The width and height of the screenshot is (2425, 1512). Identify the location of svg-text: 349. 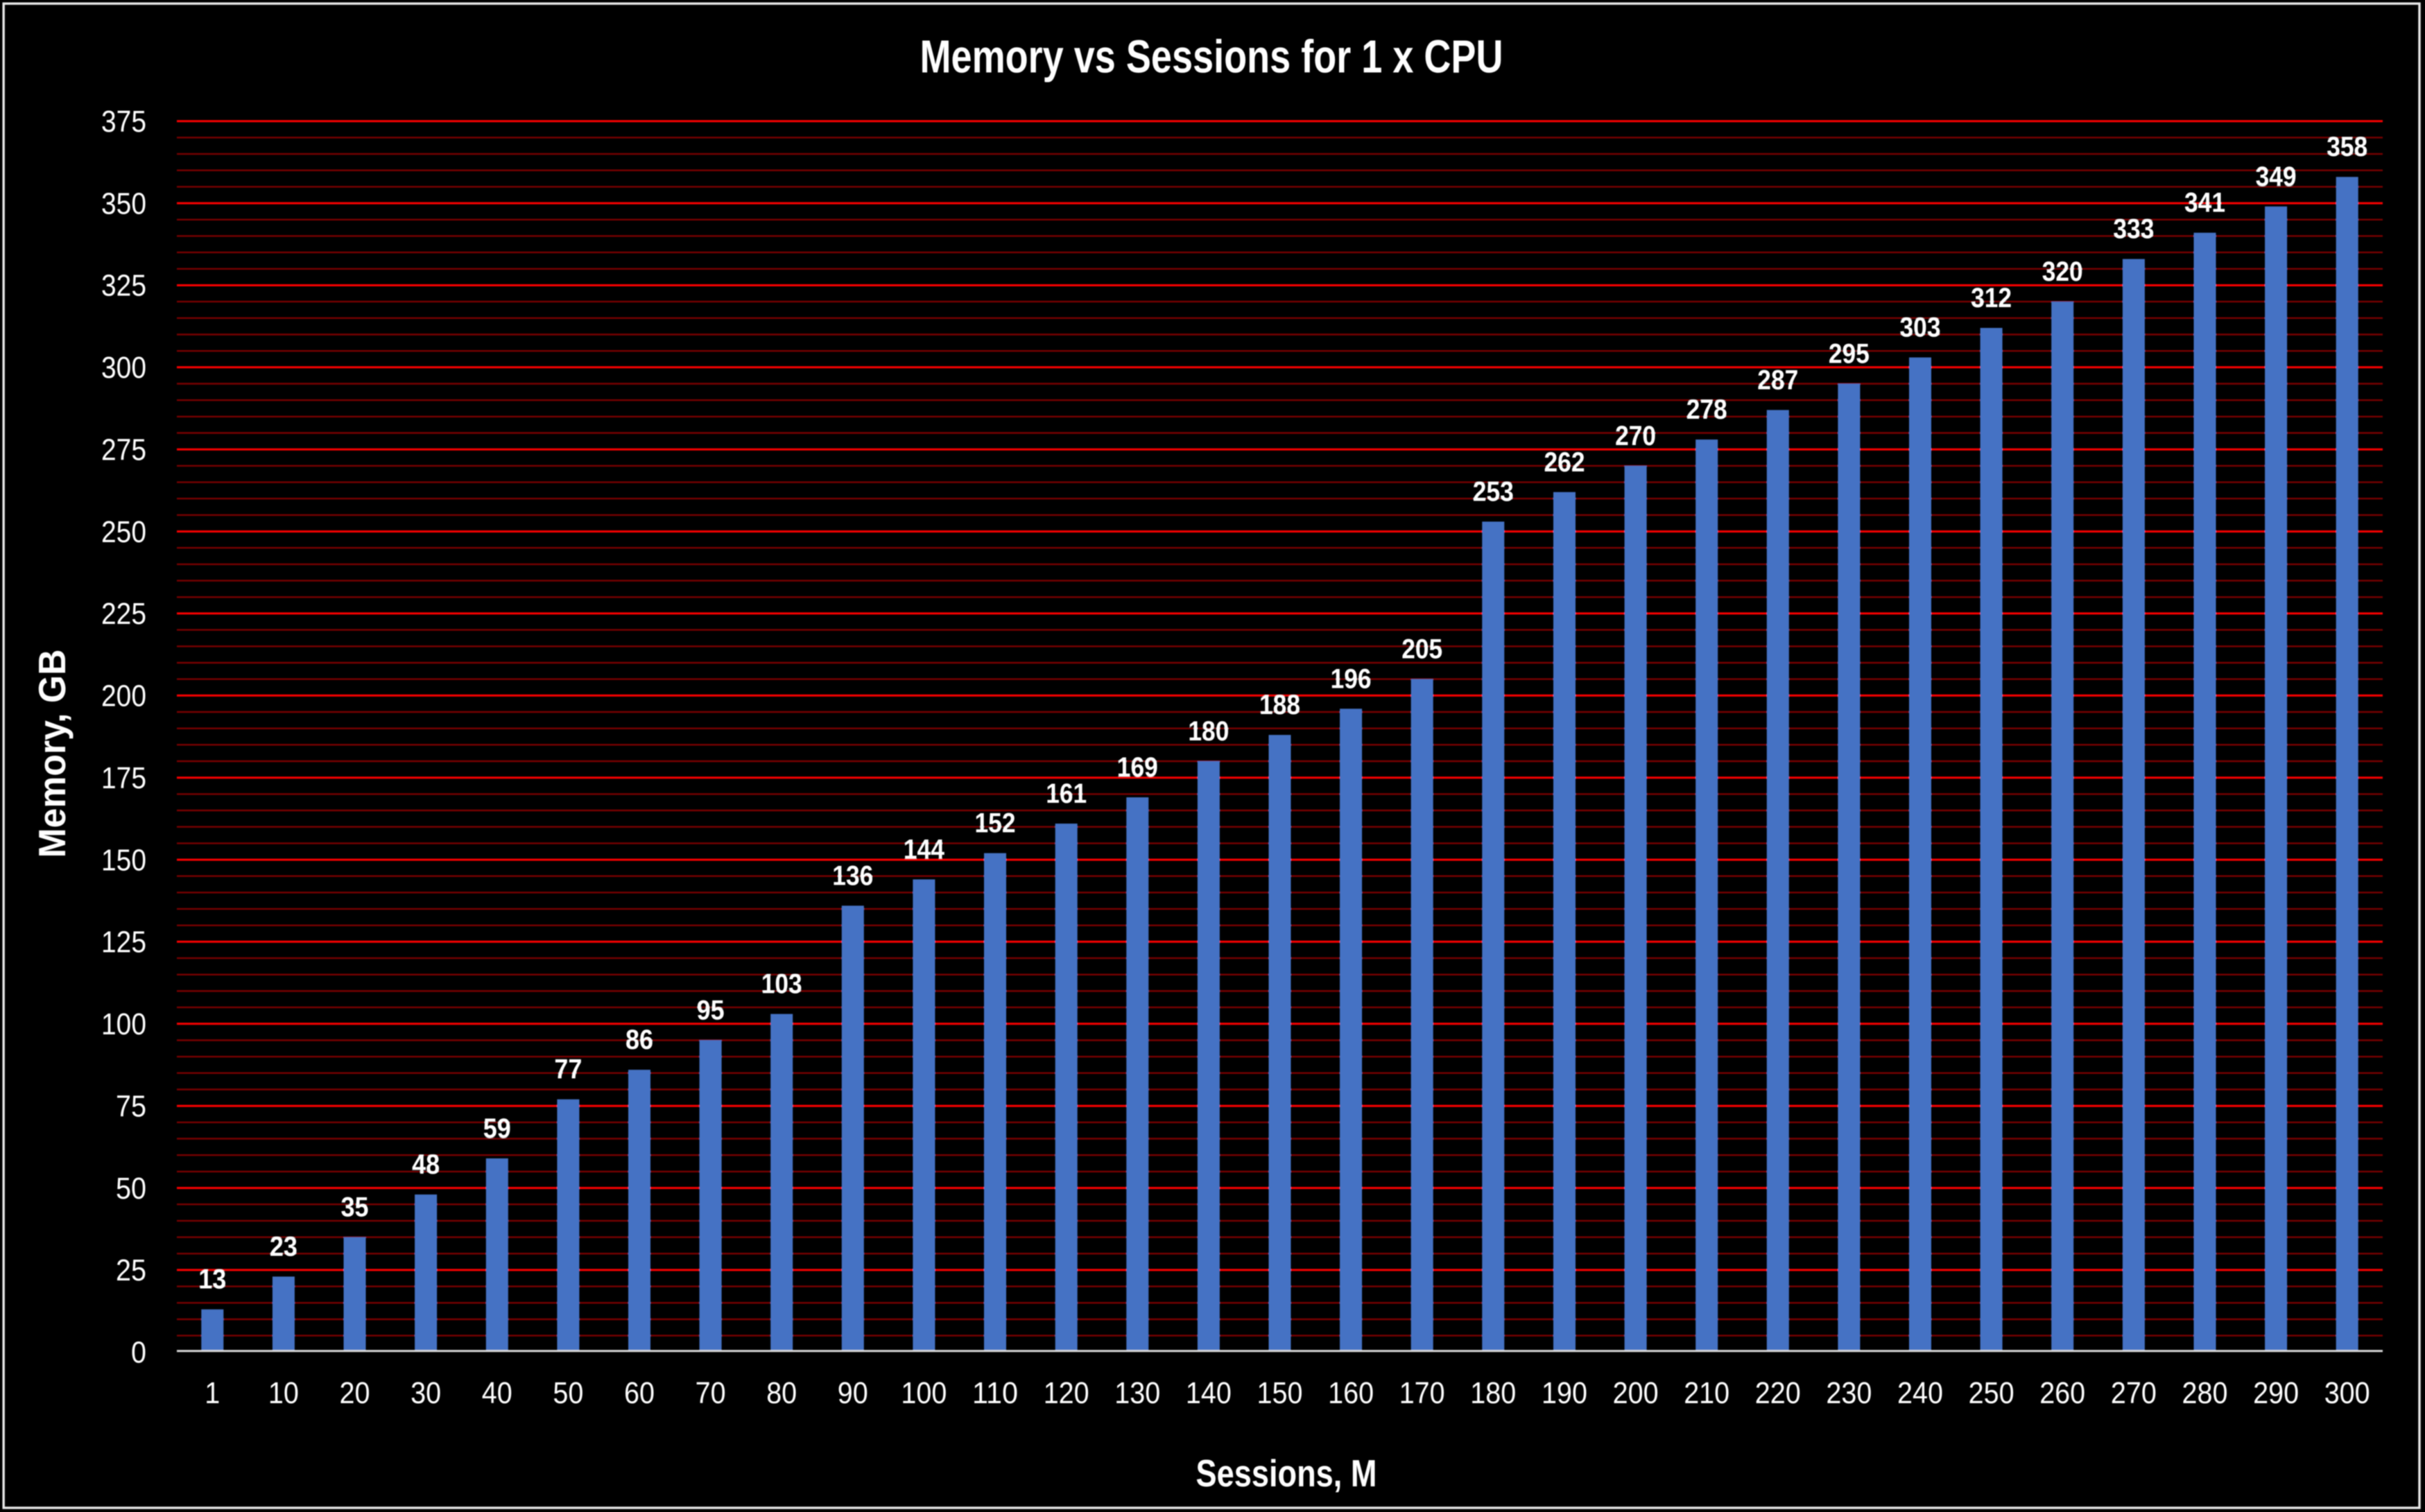
(2276, 177).